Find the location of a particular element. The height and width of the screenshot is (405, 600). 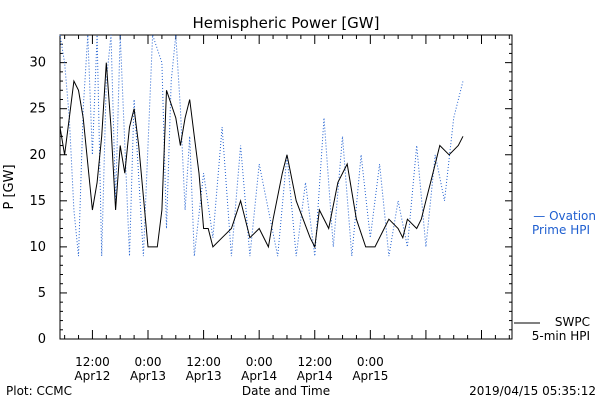

y-tick-label: 10 is located at coordinates (37, 247).